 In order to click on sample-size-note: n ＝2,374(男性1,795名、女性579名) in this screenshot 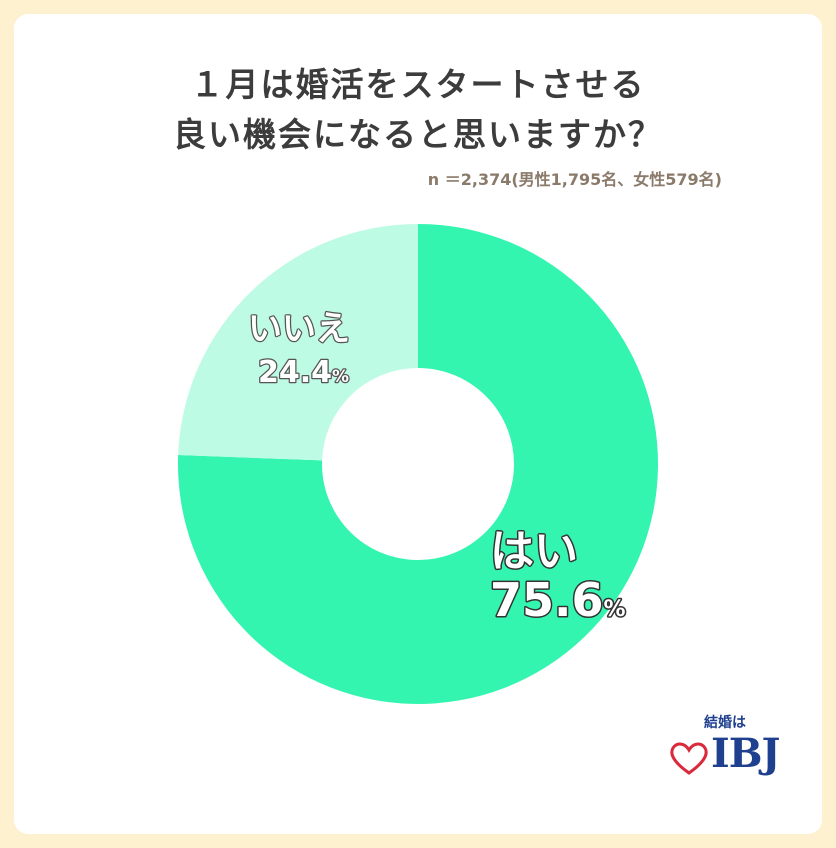, I will do `click(574, 179)`.